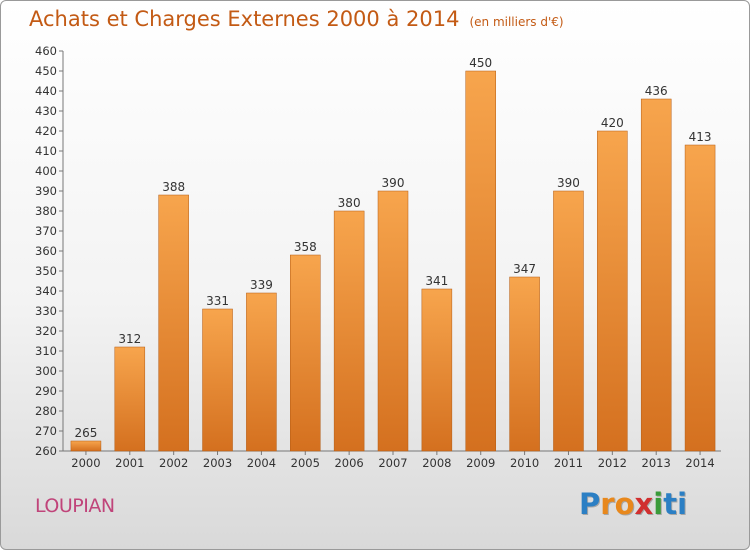 The width and height of the screenshot is (750, 550). Describe the element at coordinates (46, 391) in the screenshot. I see `y-tick-label: 290` at that location.